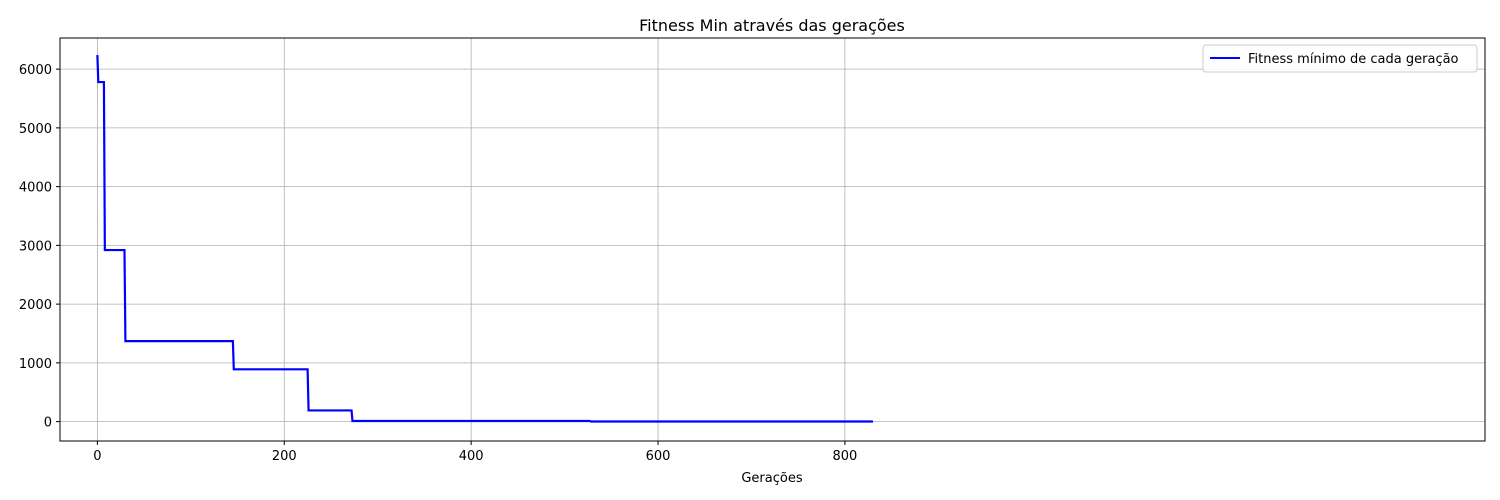  I want to click on y-axis: 0 1000 2000 3000 4000 5000 6000, so click(39, 247).